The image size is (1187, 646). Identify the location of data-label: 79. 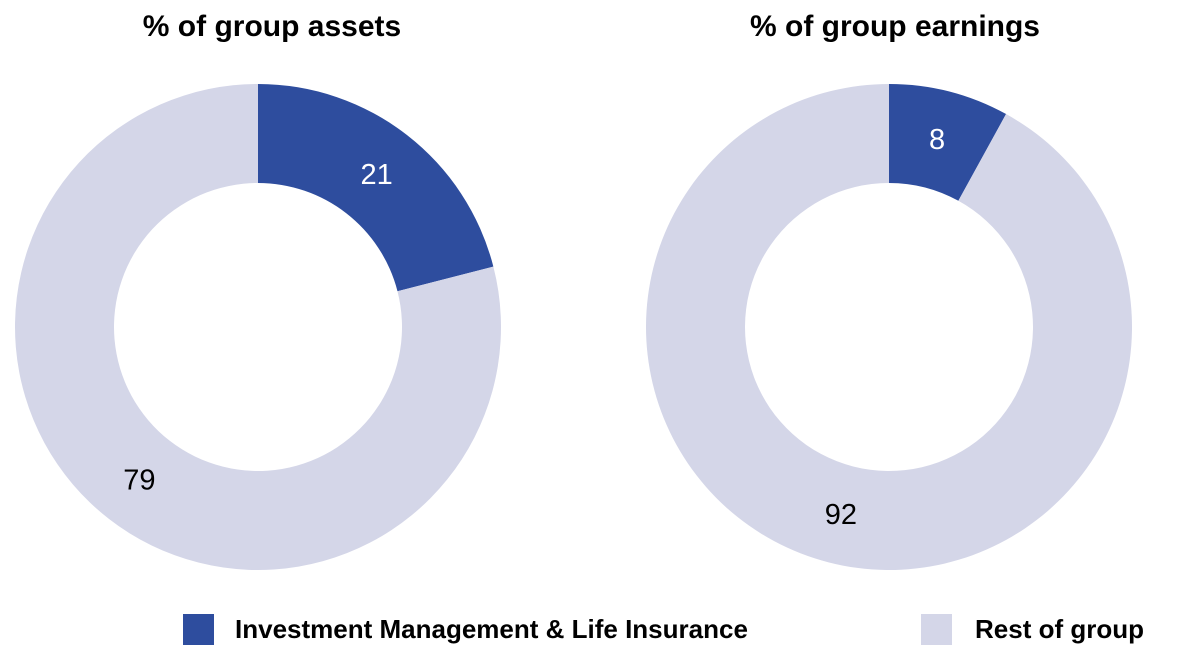
(139, 481).